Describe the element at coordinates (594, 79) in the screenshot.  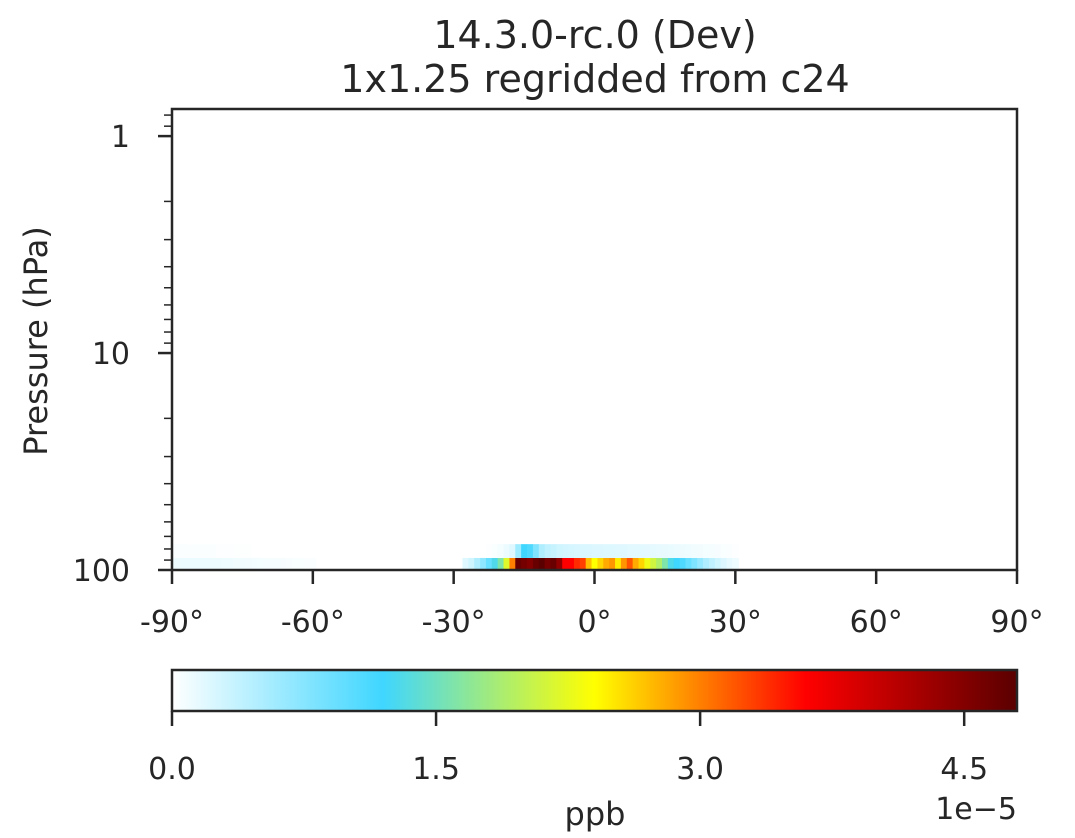
I see `chart-subtitle: 1x1.25 regridded from c24` at that location.